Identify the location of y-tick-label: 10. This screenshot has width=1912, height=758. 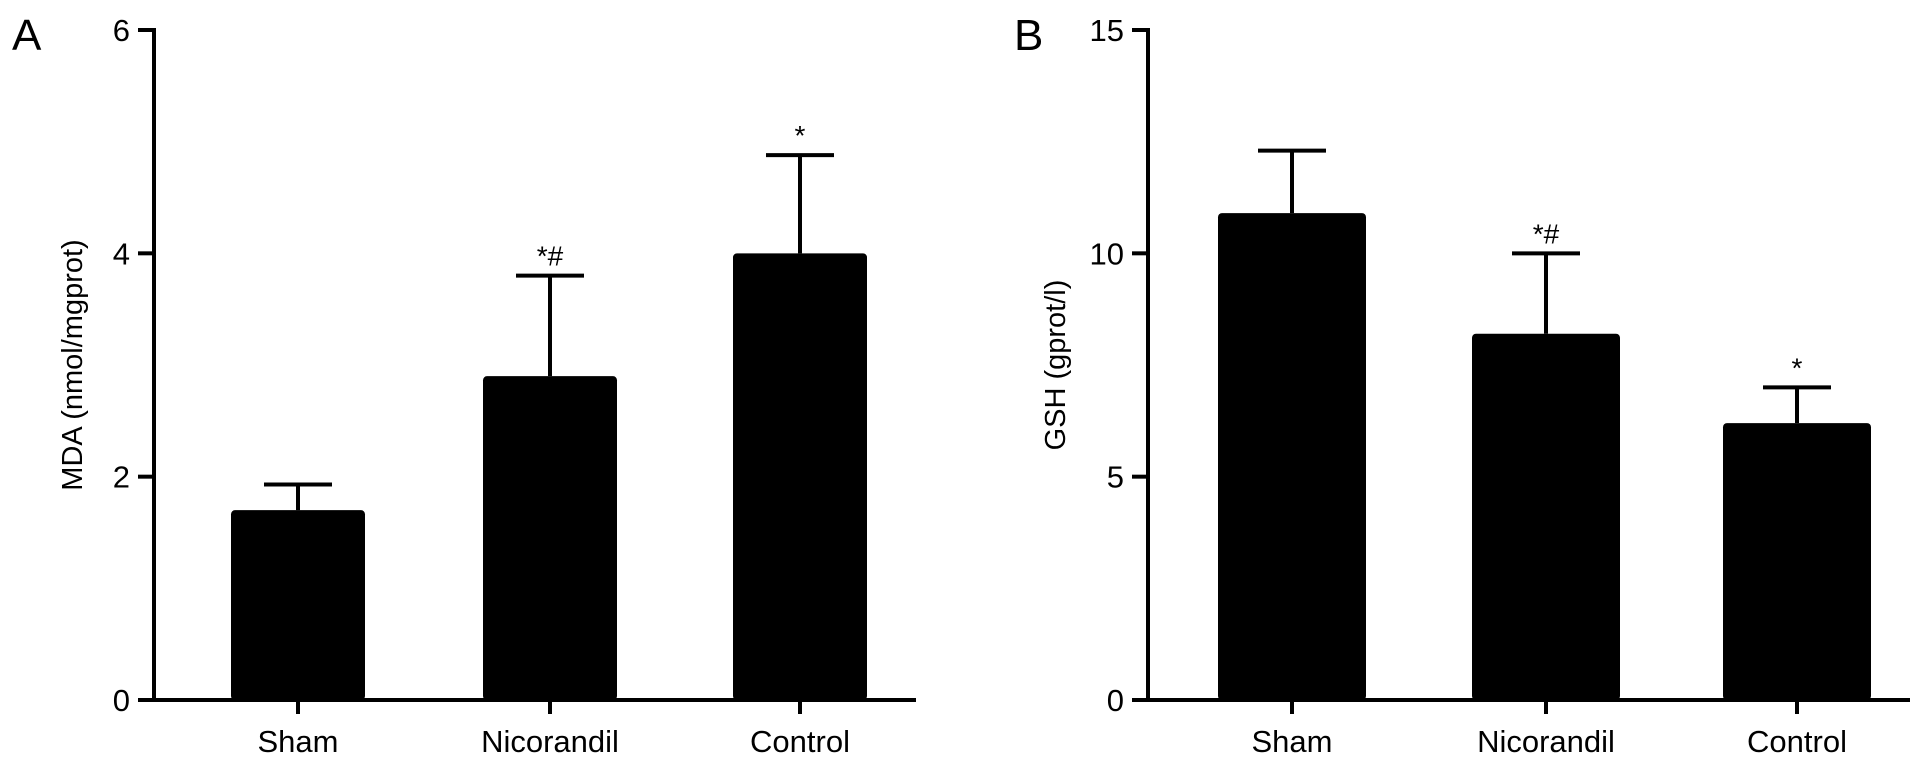
(1107, 253).